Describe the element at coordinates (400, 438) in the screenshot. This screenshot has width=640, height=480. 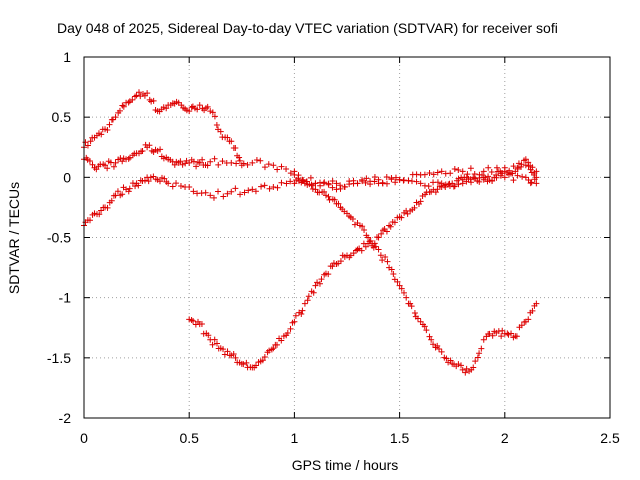
I see `x-tick-label: 1.5` at that location.